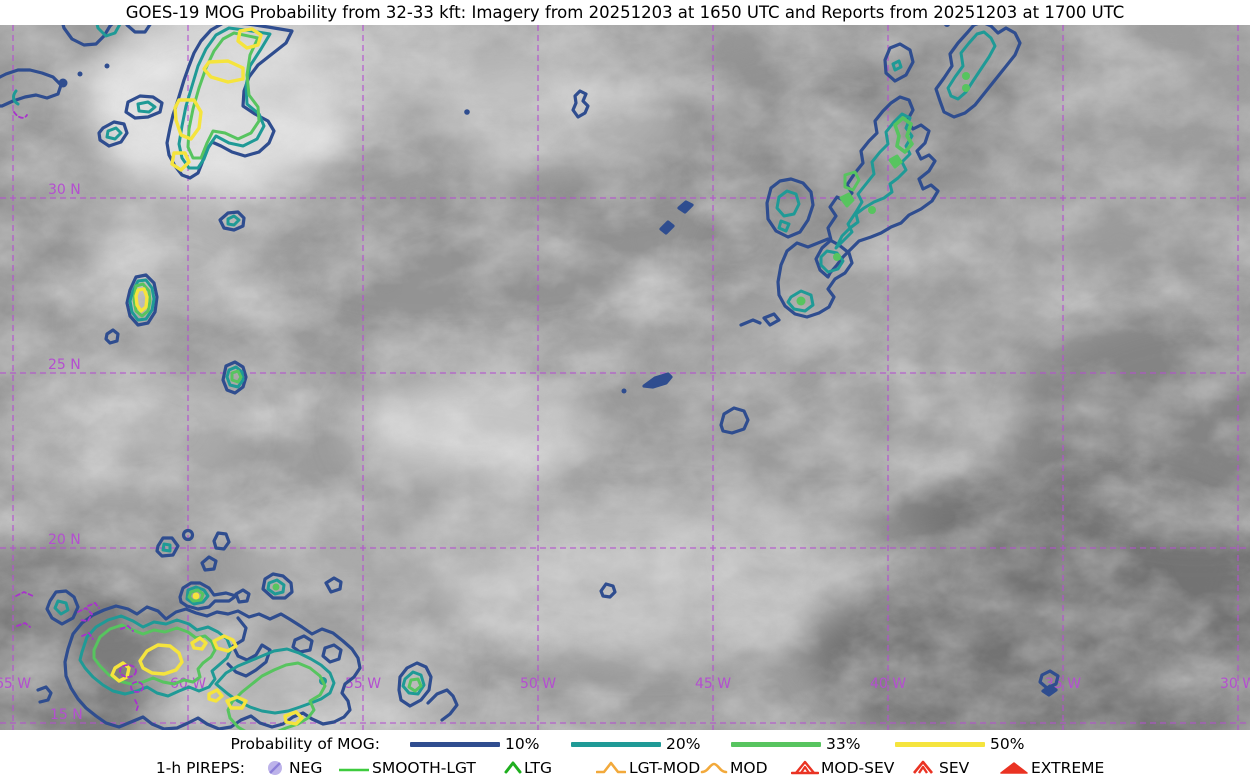 This screenshot has height=782, width=1250. Describe the element at coordinates (15, 684) in the screenshot. I see `lon-label: 65 W` at that location.